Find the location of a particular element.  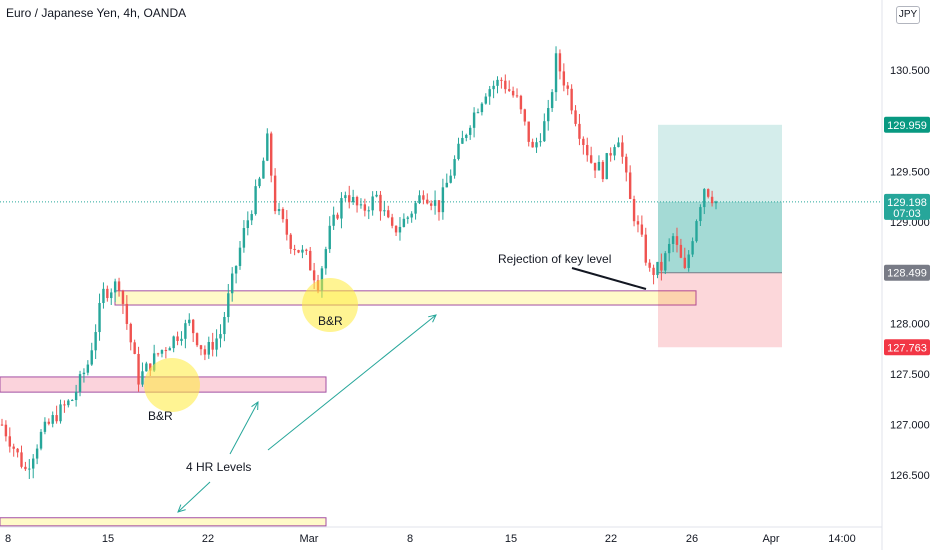

annotation-br-2: B&R is located at coordinates (330, 321).